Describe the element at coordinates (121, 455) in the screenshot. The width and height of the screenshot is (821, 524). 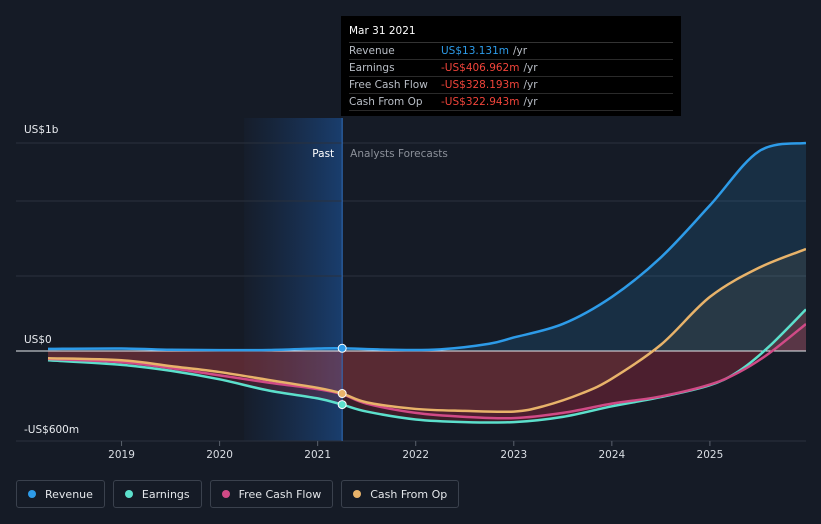
I see `x-tick-label: 2019` at that location.